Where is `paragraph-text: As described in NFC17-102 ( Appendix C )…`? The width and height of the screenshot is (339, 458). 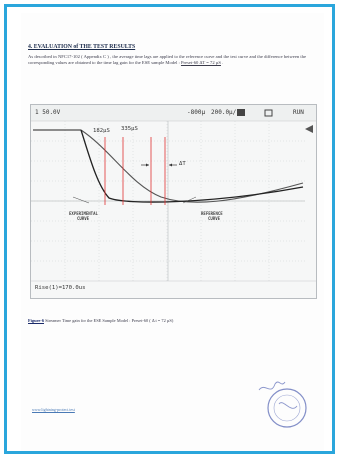 paragraph-text: As described in NFC17-102 ( Appendix C )… is located at coordinates (167, 59).